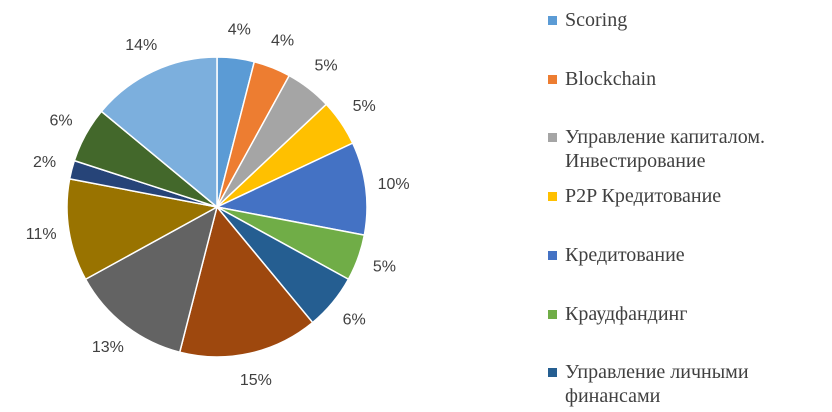 Image resolution: width=832 pixels, height=412 pixels. I want to click on legend-label: Управление капиталом. Инвестирование, so click(665, 149).